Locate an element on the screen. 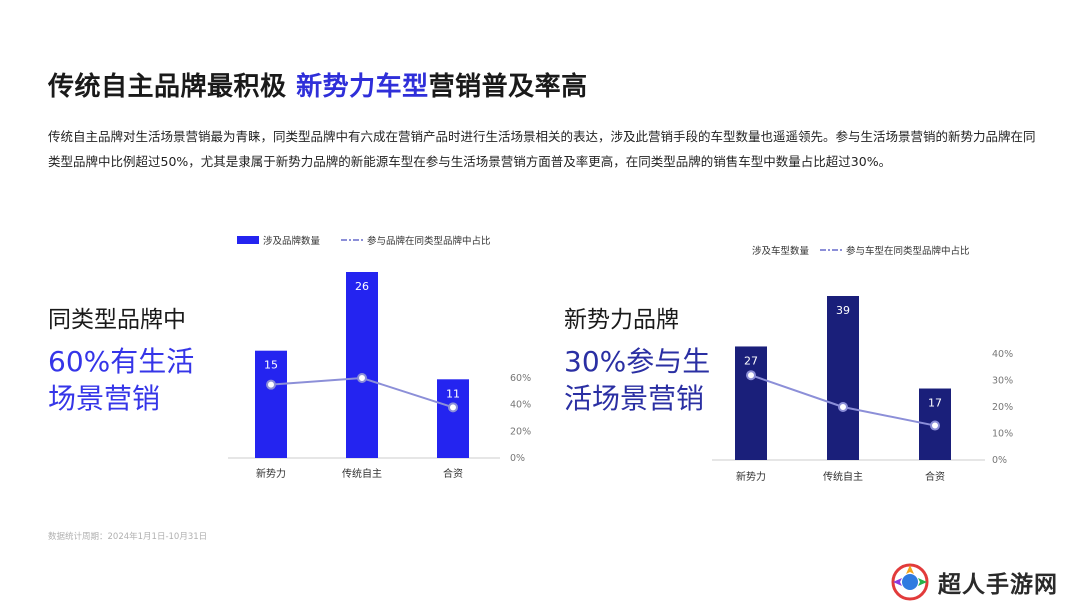 The height and width of the screenshot is (608, 1080). chart1-bar-label-3: 11 is located at coordinates (453, 393).